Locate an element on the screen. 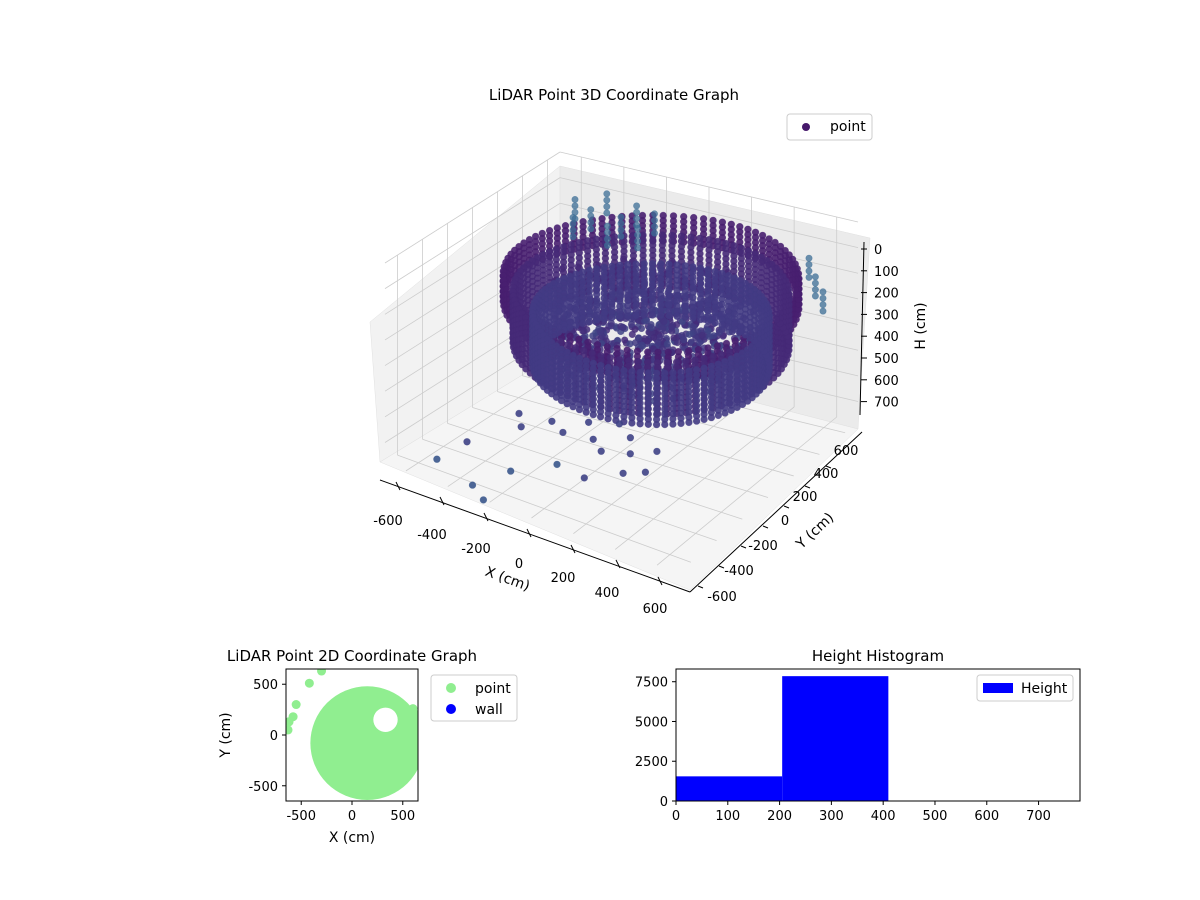 The image size is (1200, 900). legend-2d: point wall is located at coordinates (474, 698).